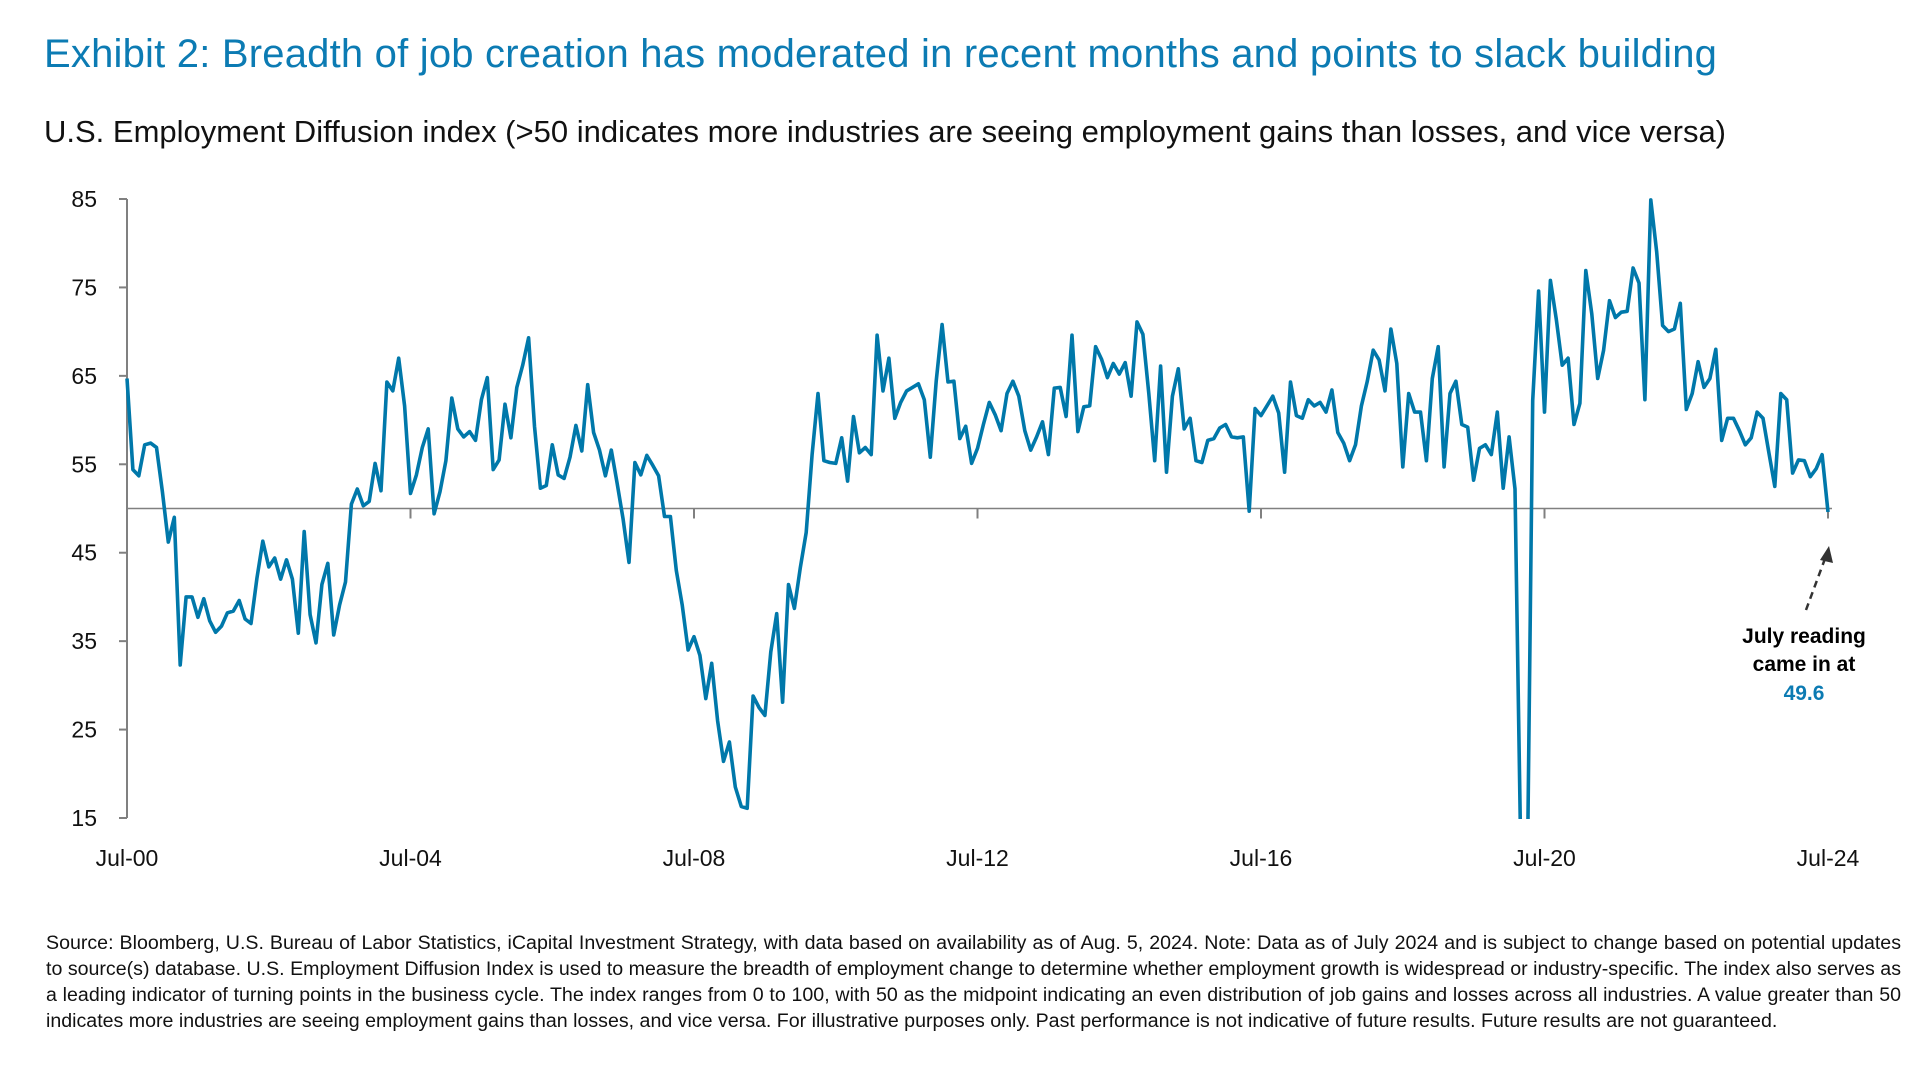  I want to click on x-tick-label: Jul-00, so click(127, 858).